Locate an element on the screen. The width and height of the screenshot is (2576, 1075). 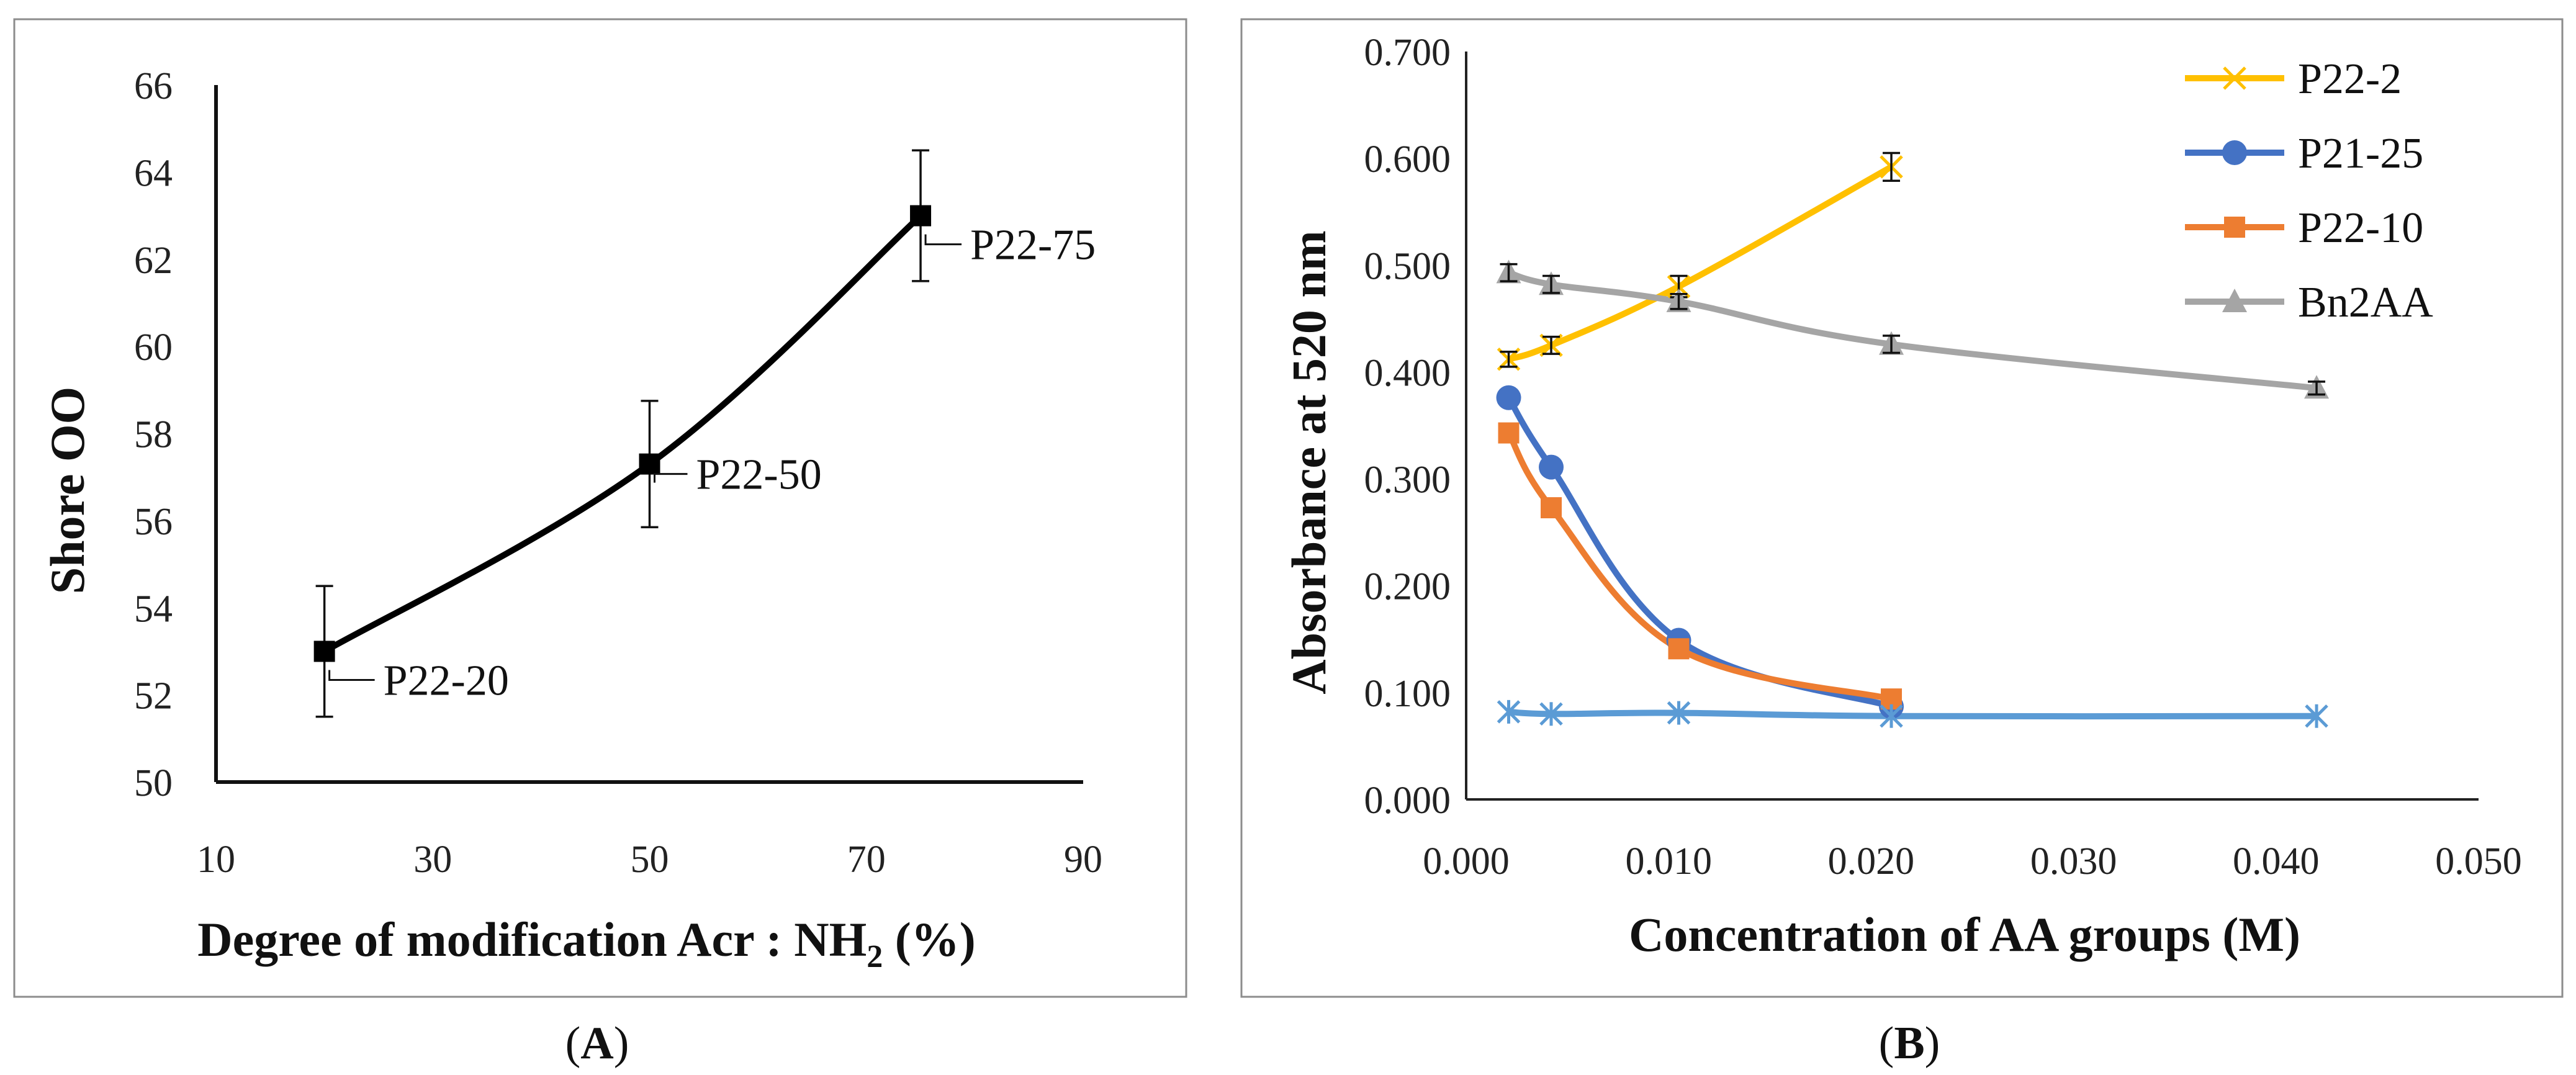
panel-a-y-tick-label: 54 is located at coordinates (153, 609).